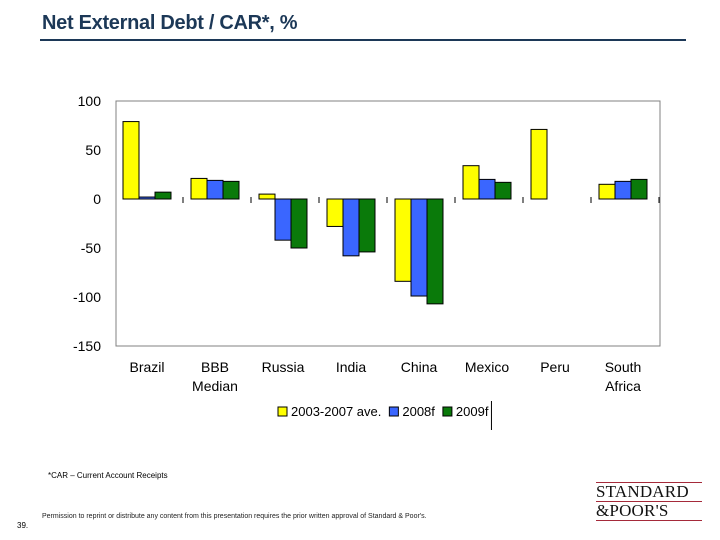  I want to click on bar-india-2008f, so click(351, 227).